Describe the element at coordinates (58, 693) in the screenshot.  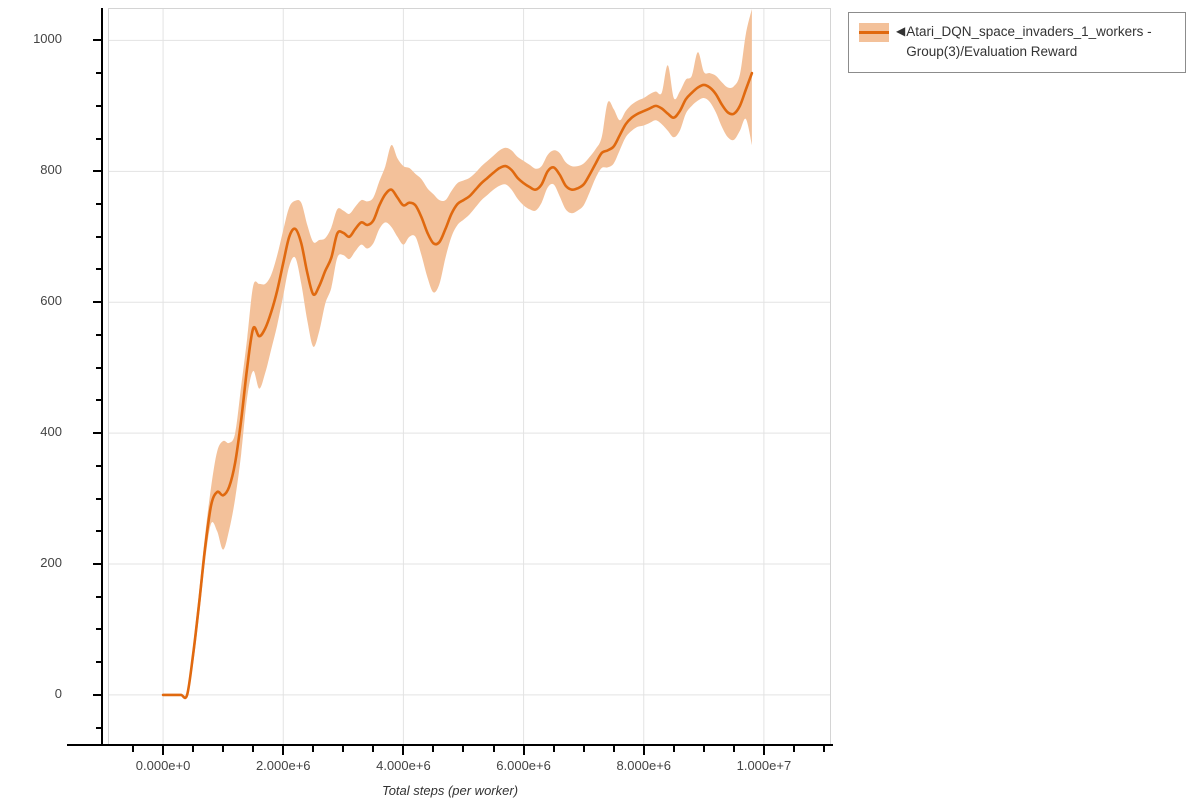
I see `y-tick-label: 0` at that location.